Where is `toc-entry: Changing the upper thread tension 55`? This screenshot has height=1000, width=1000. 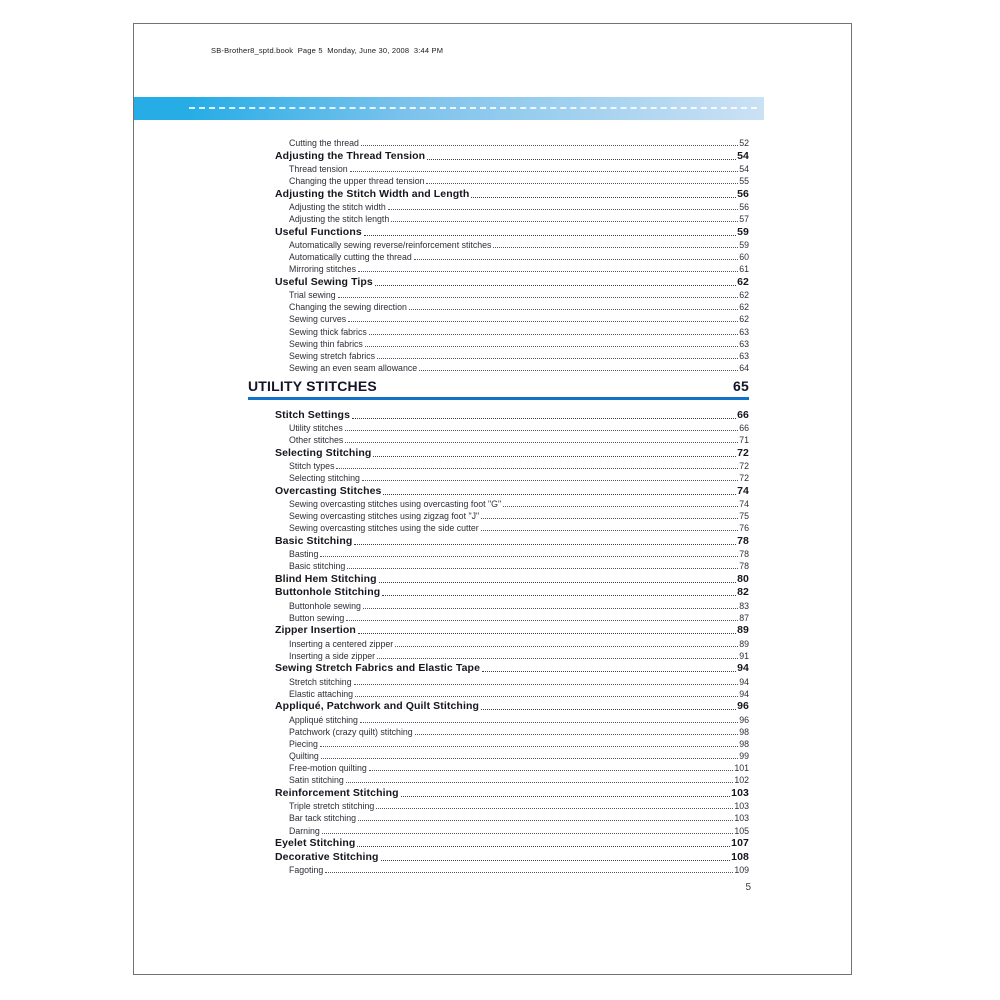 toc-entry: Changing the upper thread tension 55 is located at coordinates (512, 180).